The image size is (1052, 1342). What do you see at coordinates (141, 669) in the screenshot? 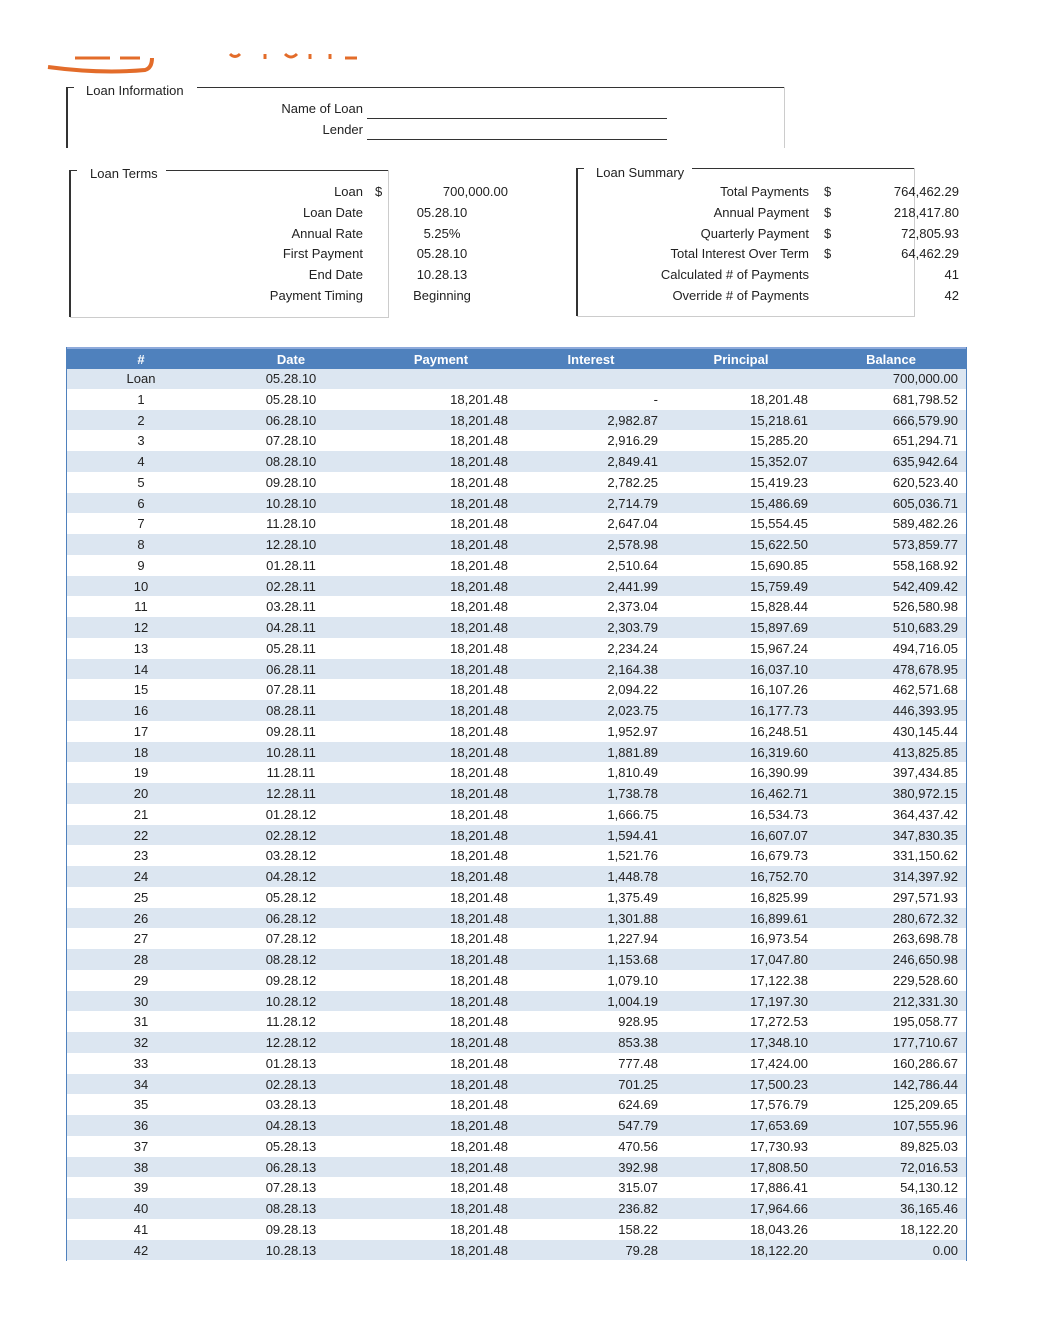
I see `cell: 14` at bounding box center [141, 669].